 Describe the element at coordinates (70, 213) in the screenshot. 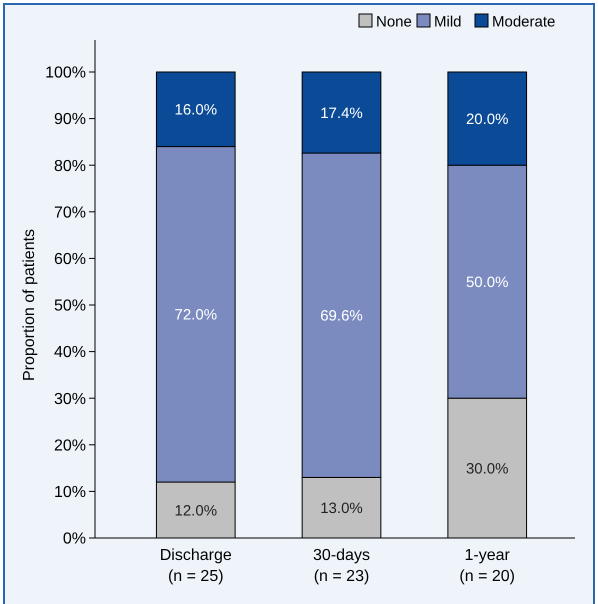

I see `y-tick-label: 70%` at that location.